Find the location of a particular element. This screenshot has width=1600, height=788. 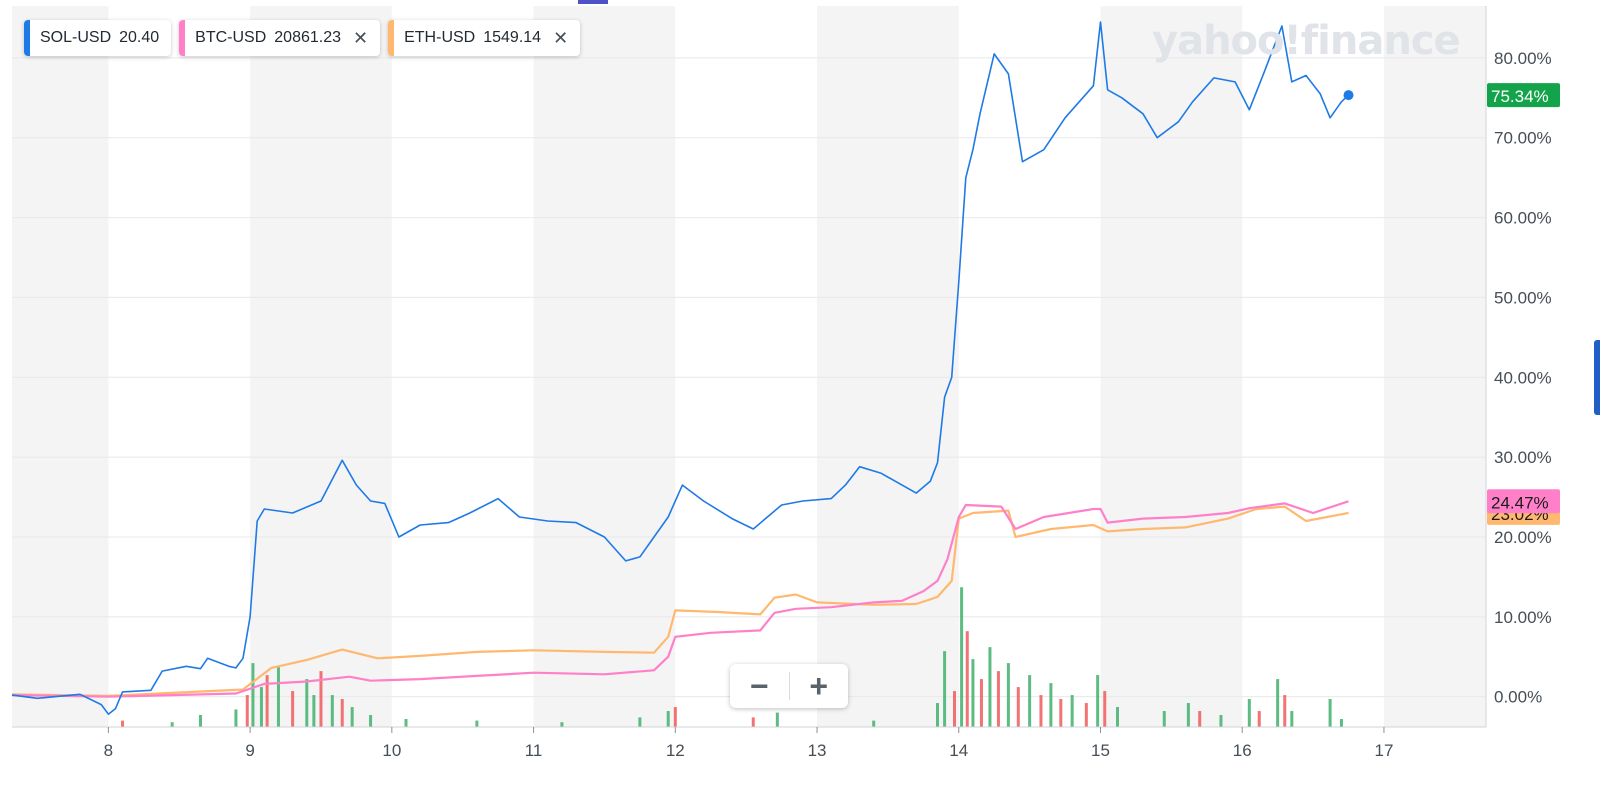

x-tick-label: 12 is located at coordinates (675, 750).